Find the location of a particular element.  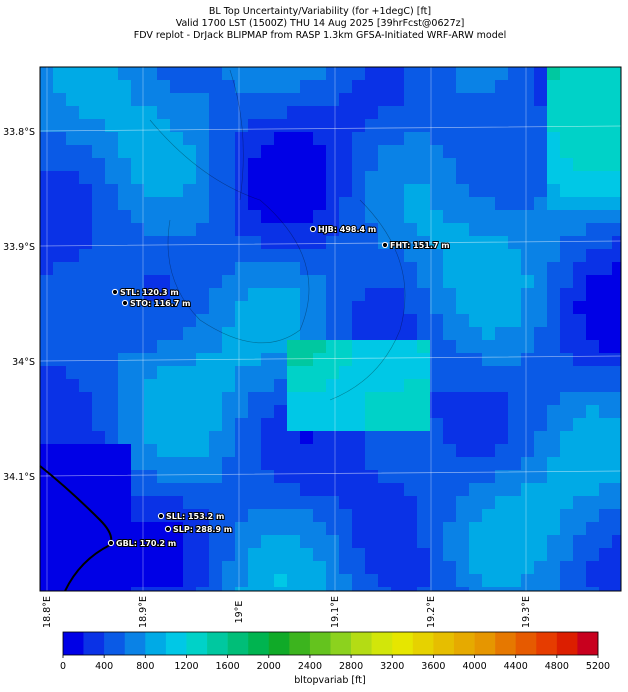

lat-label: 33.8°S is located at coordinates (19, 132).